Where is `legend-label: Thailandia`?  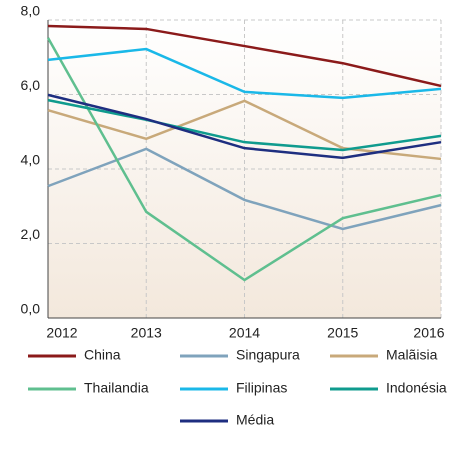 legend-label: Thailandia is located at coordinates (116, 388).